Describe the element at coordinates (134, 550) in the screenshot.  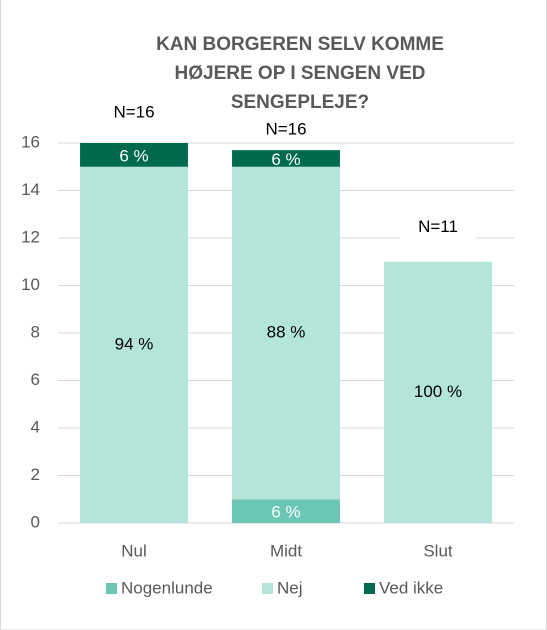
I see `x-tick-label: Nul` at that location.